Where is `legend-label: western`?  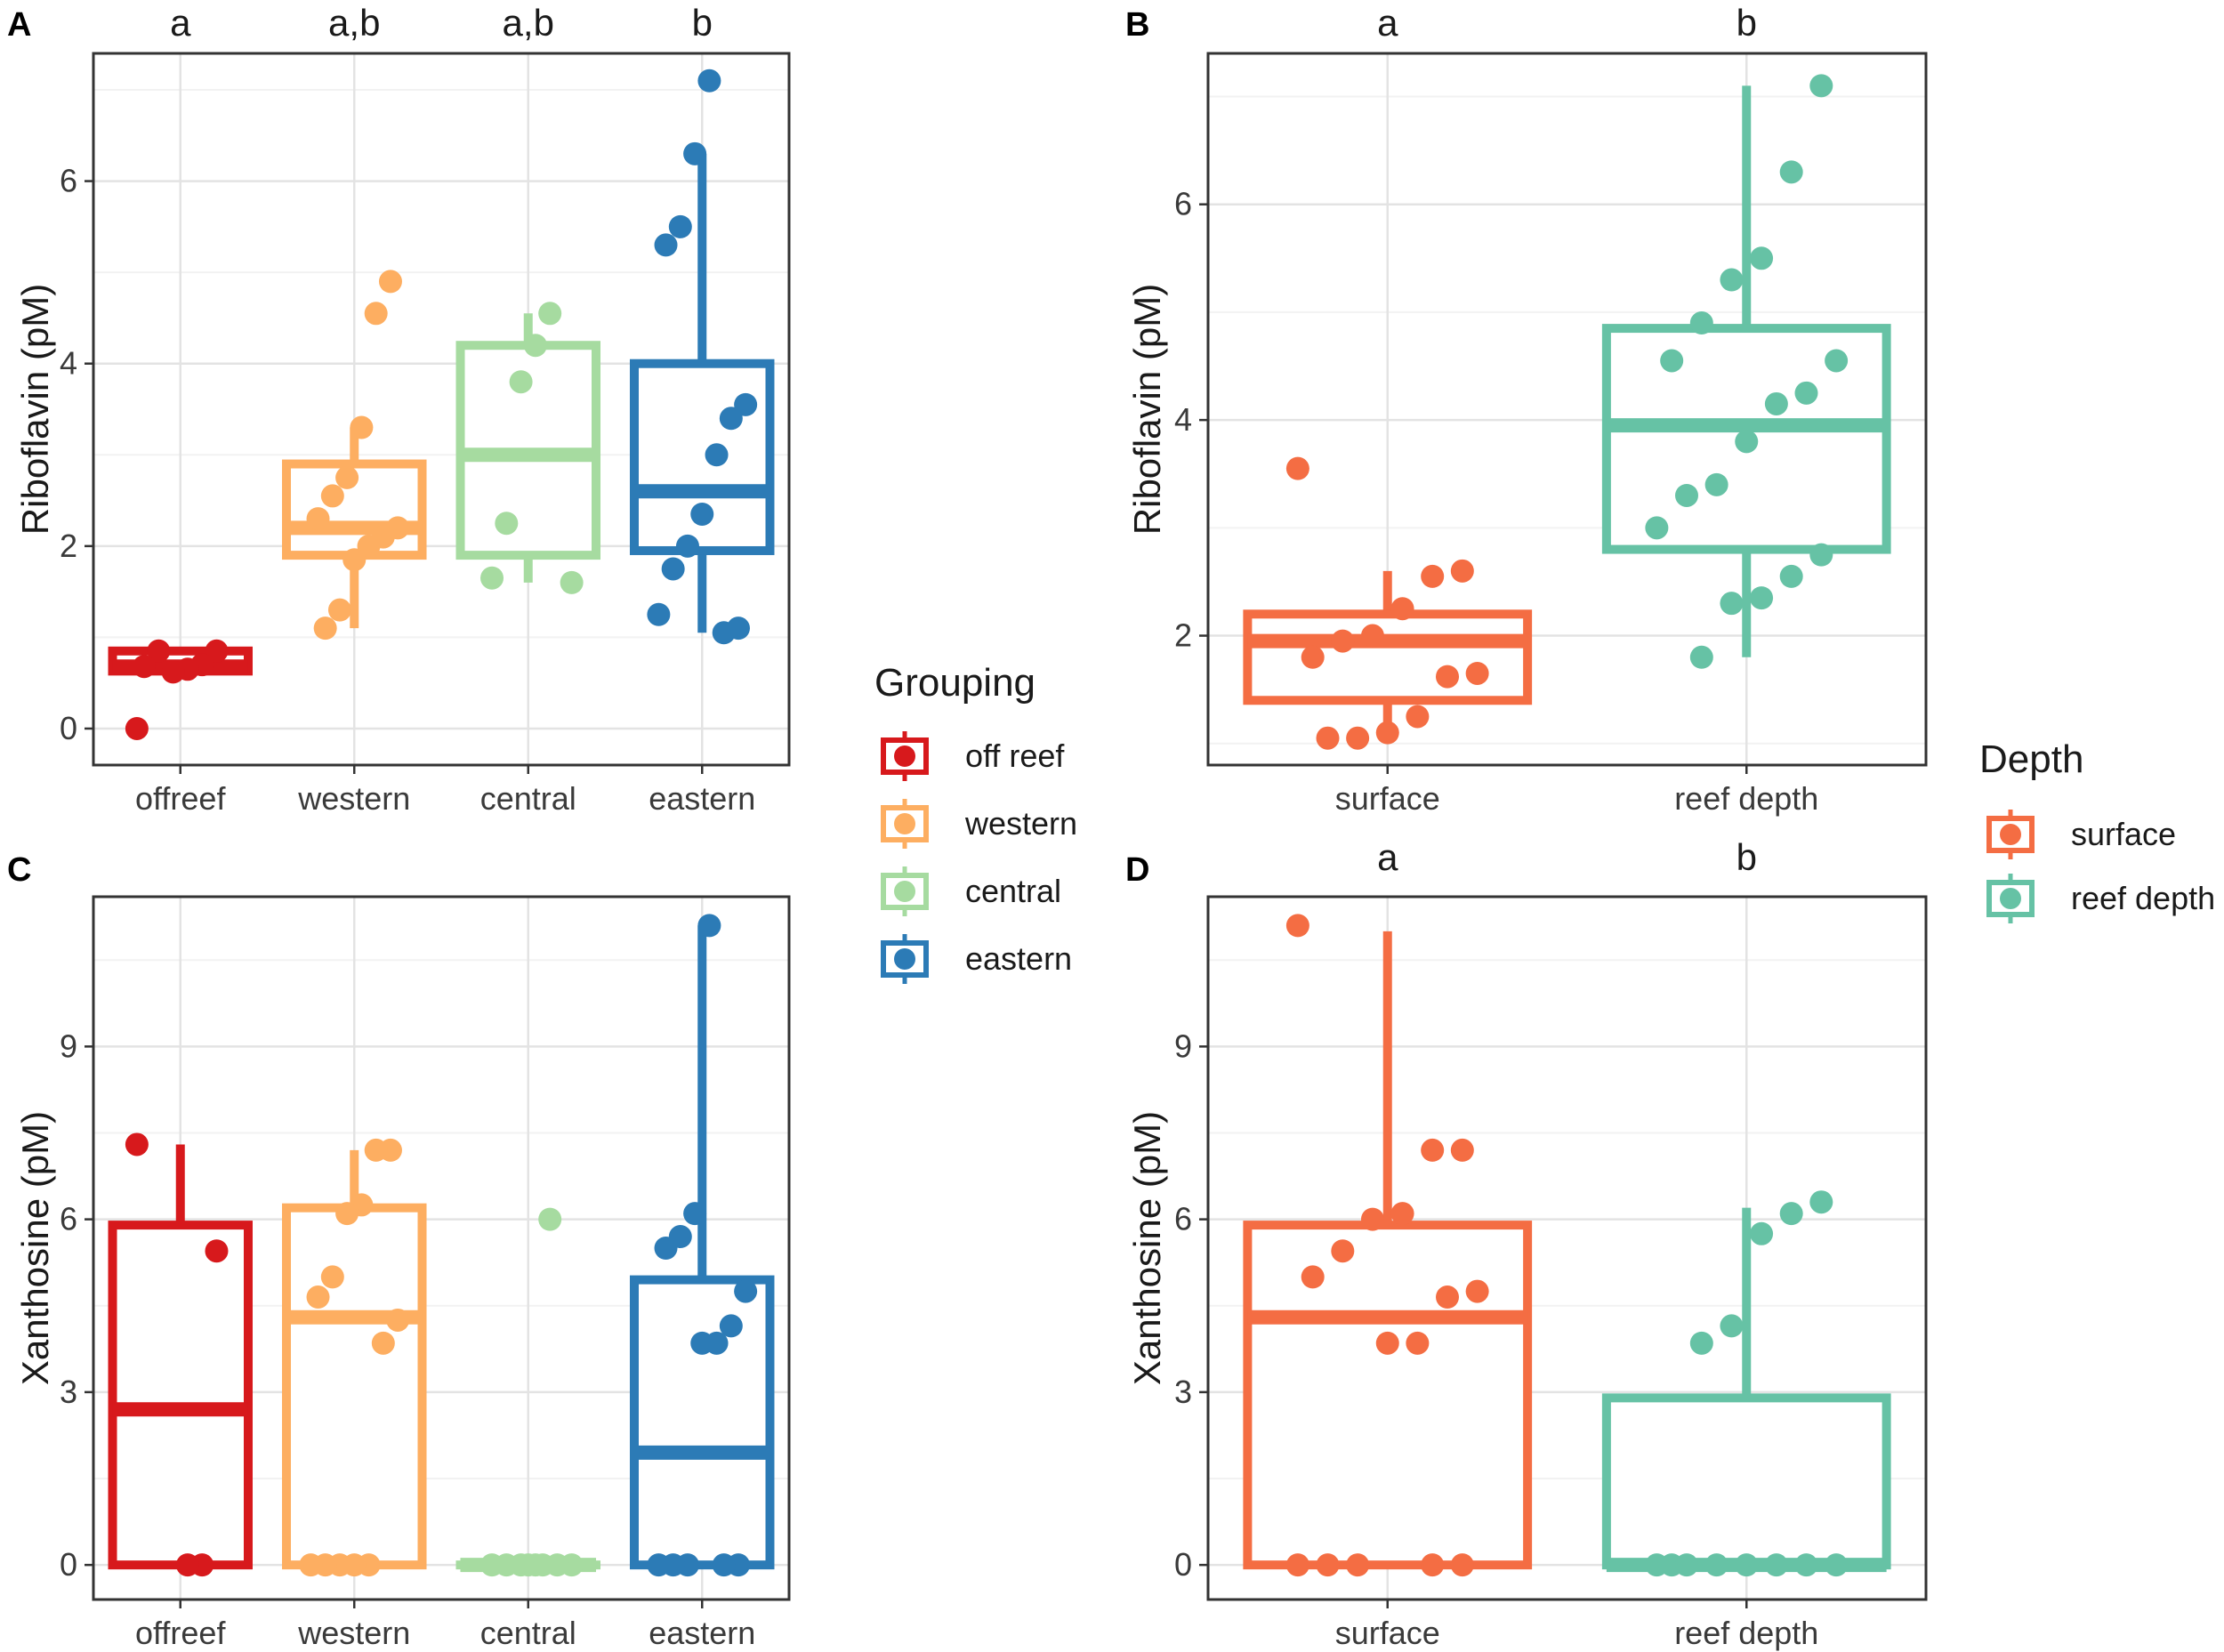
legend-label: western is located at coordinates (1020, 823).